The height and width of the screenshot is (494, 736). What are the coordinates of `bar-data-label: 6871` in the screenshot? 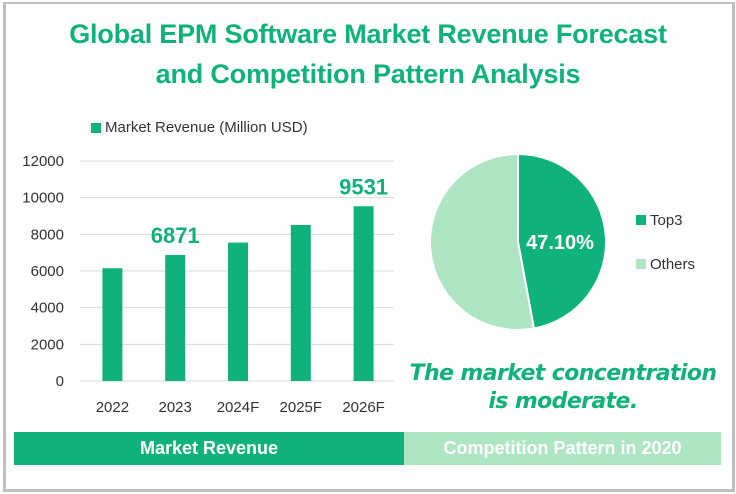 It's located at (175, 235).